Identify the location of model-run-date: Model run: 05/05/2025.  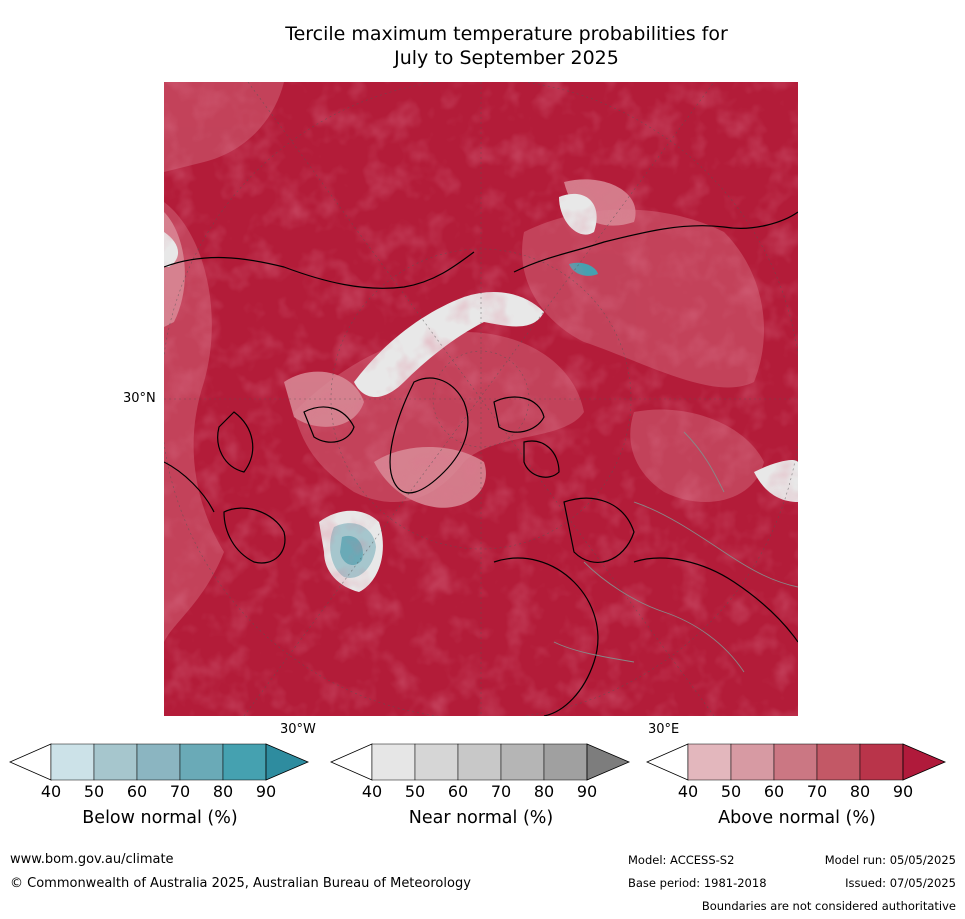
(890, 860).